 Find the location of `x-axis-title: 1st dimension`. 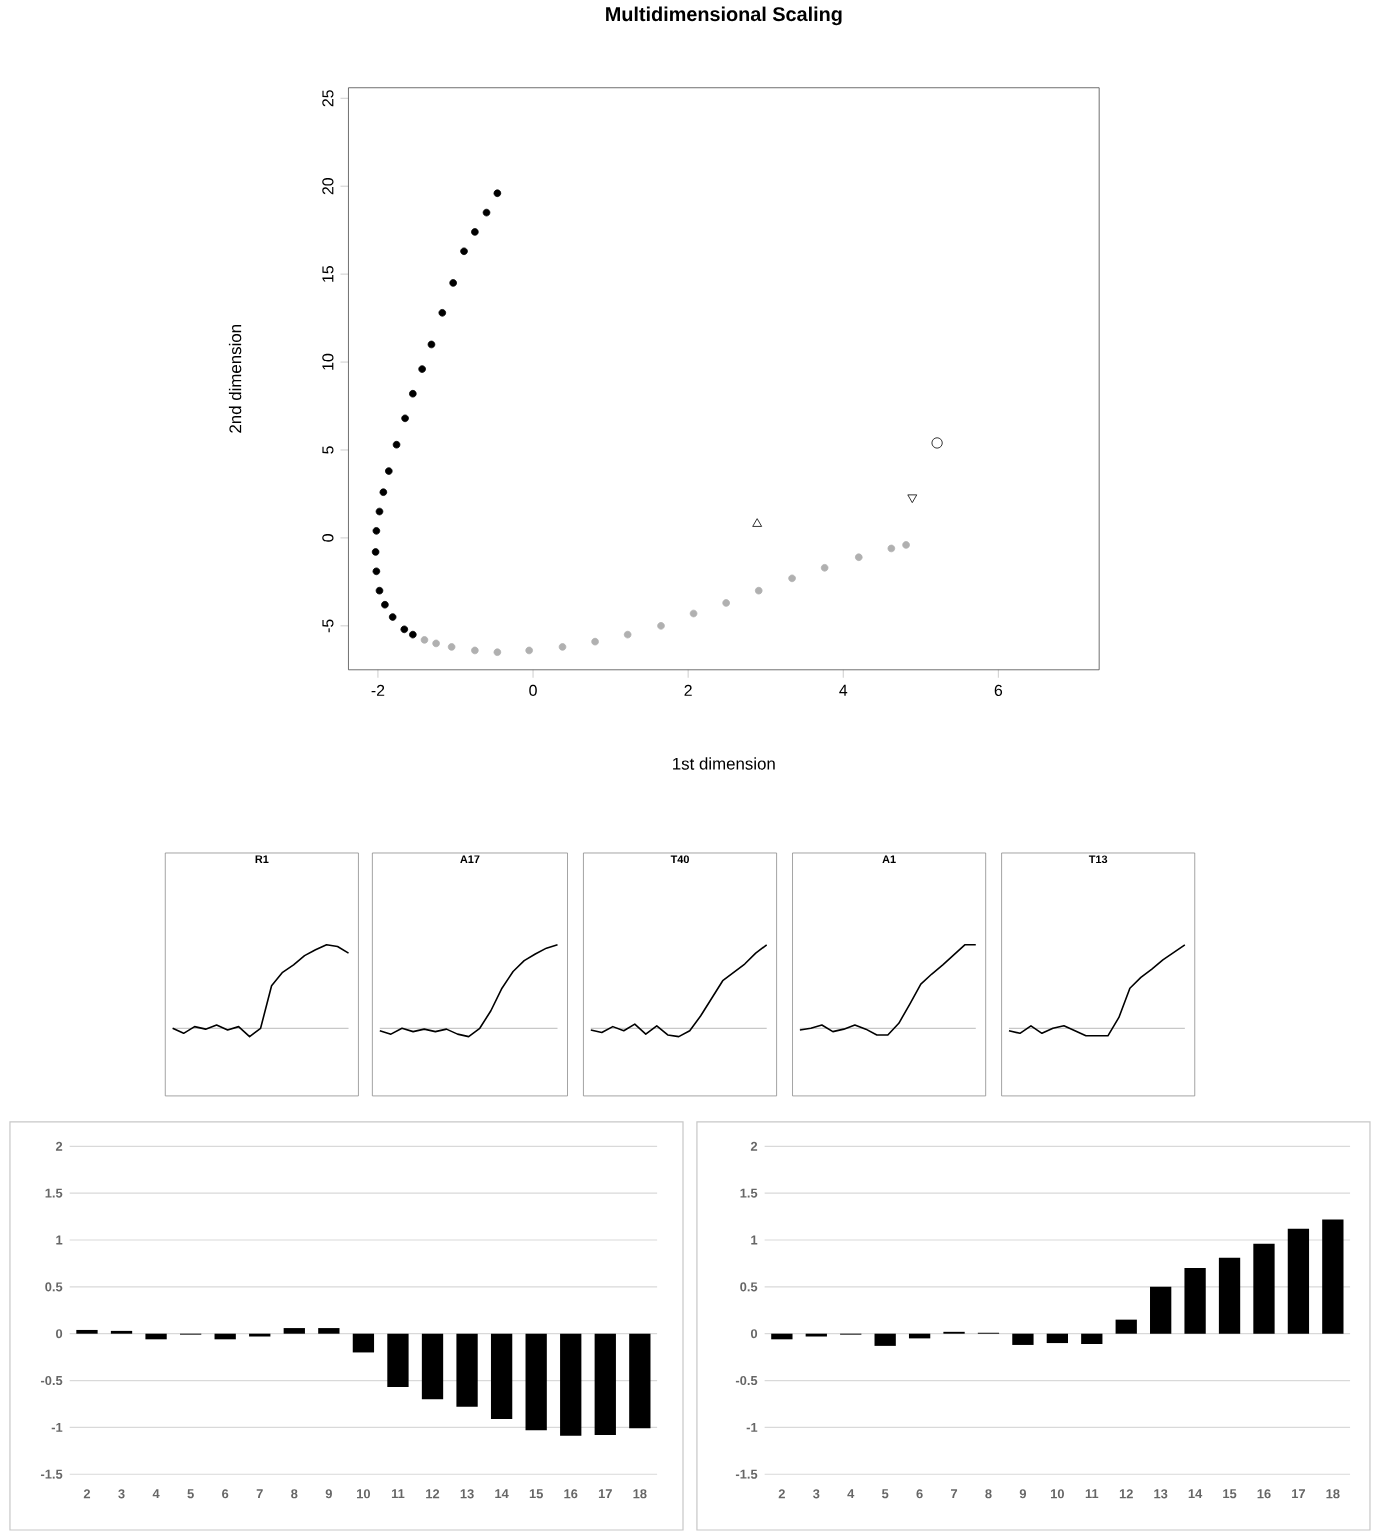

x-axis-title: 1st dimension is located at coordinates (724, 763).